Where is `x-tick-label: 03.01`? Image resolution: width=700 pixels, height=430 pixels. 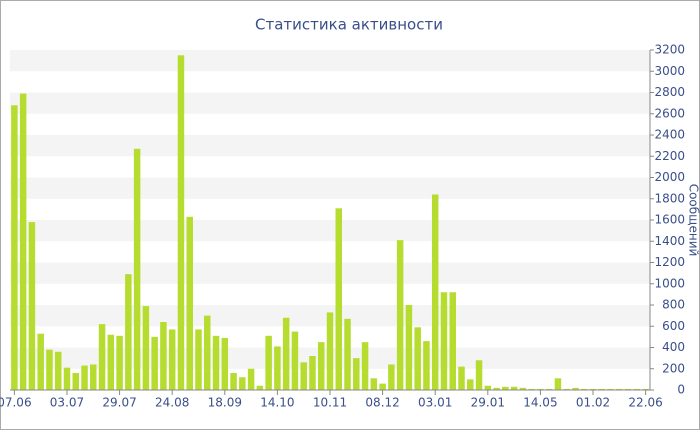 x-tick-label: 03.01 is located at coordinates (435, 403).